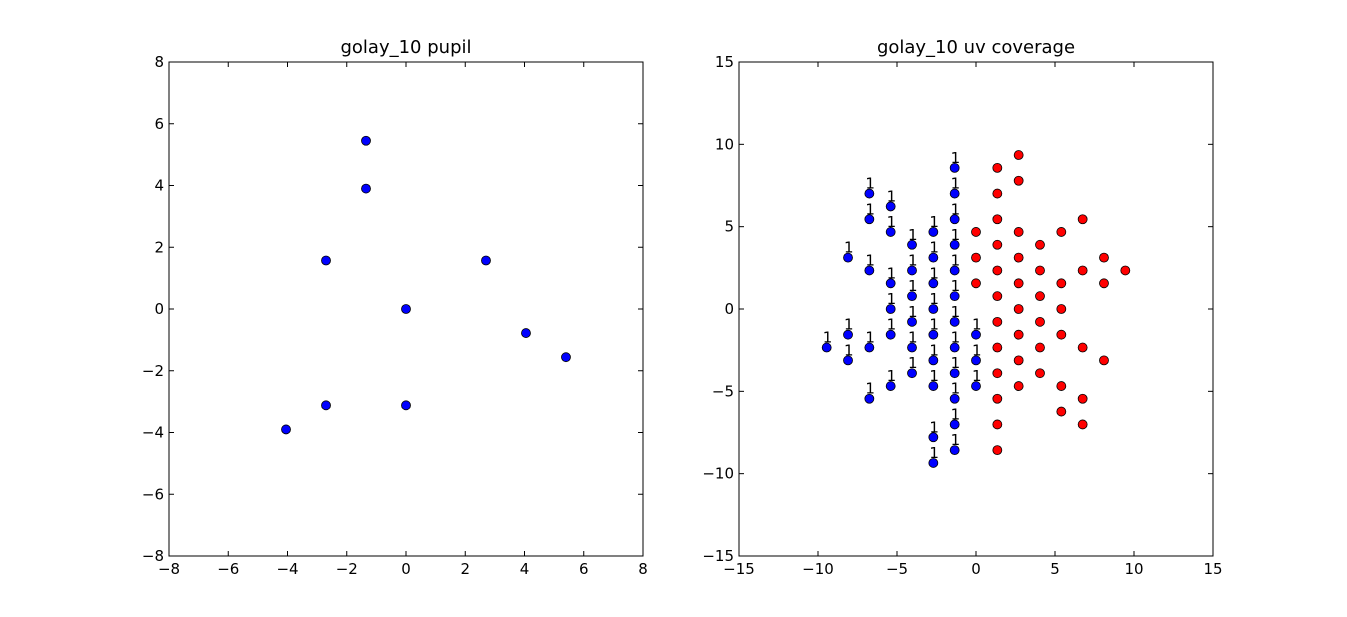 This screenshot has width=1347, height=617. I want to click on uv-x-tick-label: 0, so click(976, 569).